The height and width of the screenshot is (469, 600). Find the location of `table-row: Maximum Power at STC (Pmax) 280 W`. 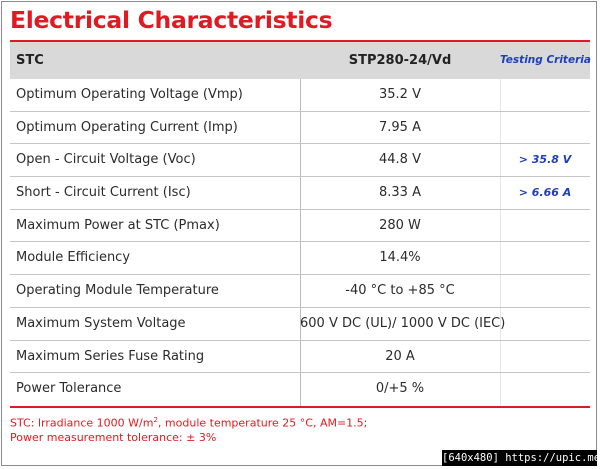

table-row: Maximum Power at STC (Pmax) 280 W is located at coordinates (300, 226).